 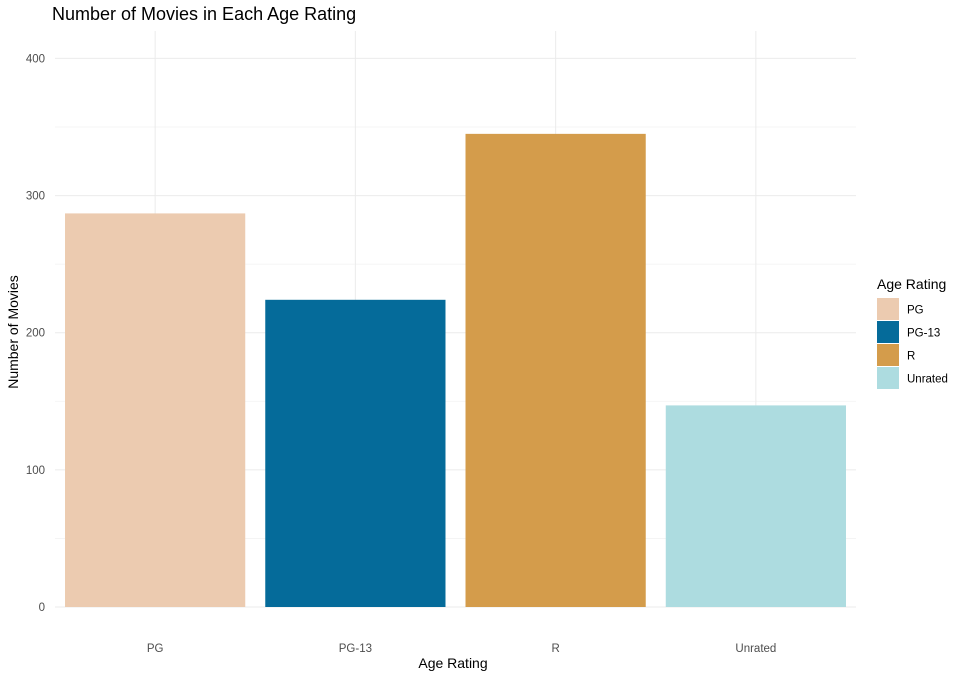 What do you see at coordinates (911, 284) in the screenshot?
I see `legend-title: Age Rating` at bounding box center [911, 284].